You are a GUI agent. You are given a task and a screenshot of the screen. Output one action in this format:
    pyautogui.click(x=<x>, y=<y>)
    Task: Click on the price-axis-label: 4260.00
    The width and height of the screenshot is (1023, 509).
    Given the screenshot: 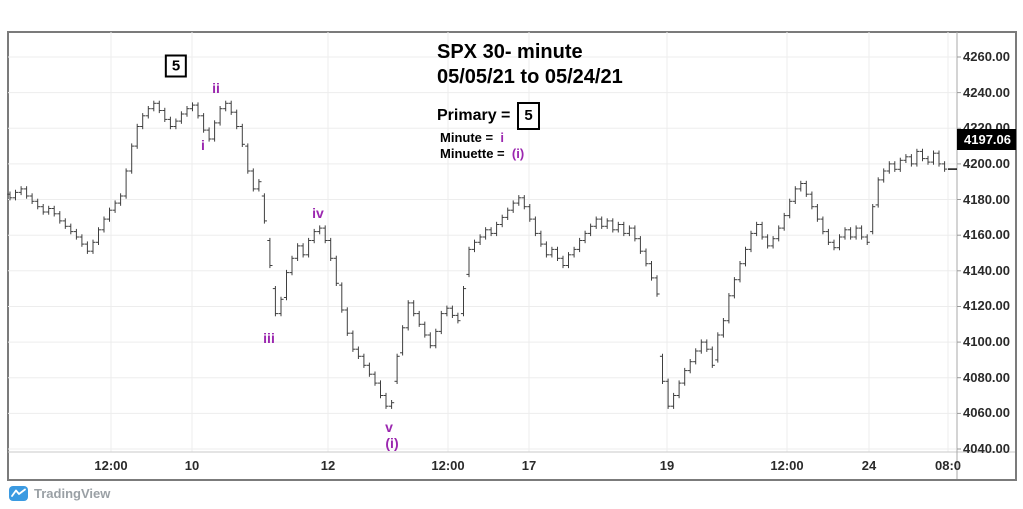 What is the action you would take?
    pyautogui.click(x=986, y=56)
    